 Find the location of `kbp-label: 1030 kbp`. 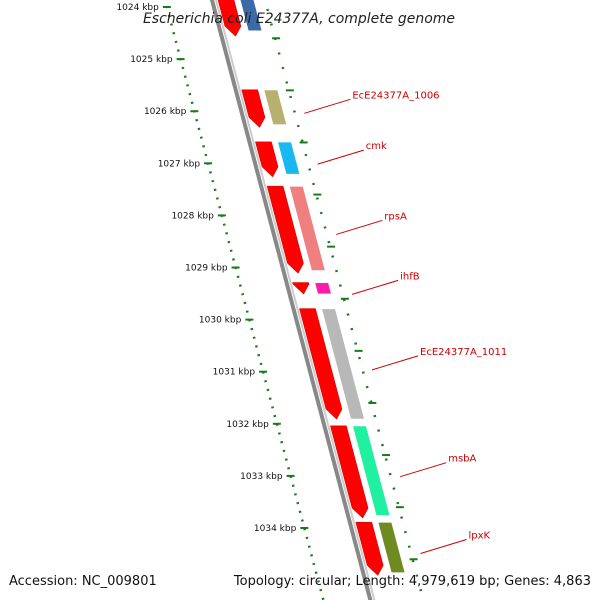

kbp-label: 1030 kbp is located at coordinates (220, 321).